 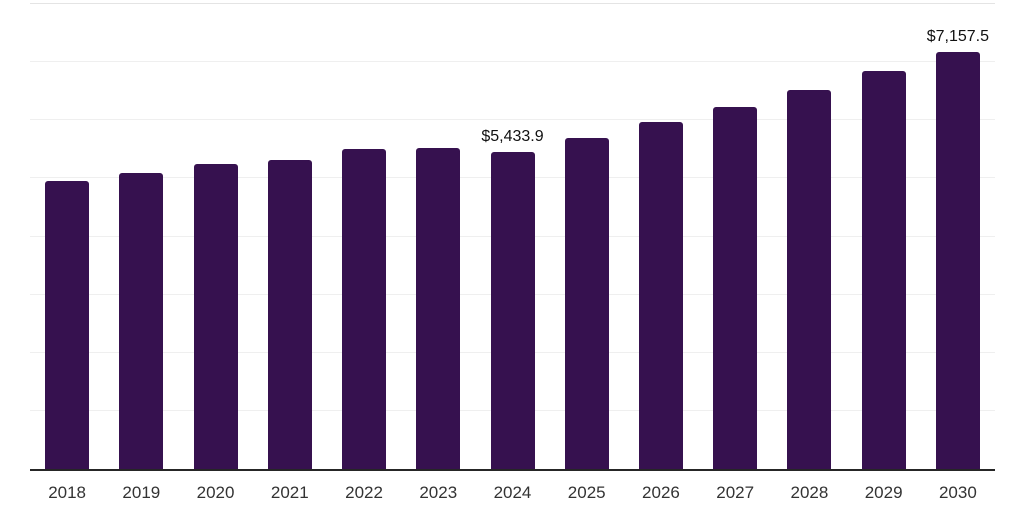 I want to click on x-axis-line, so click(x=512, y=470).